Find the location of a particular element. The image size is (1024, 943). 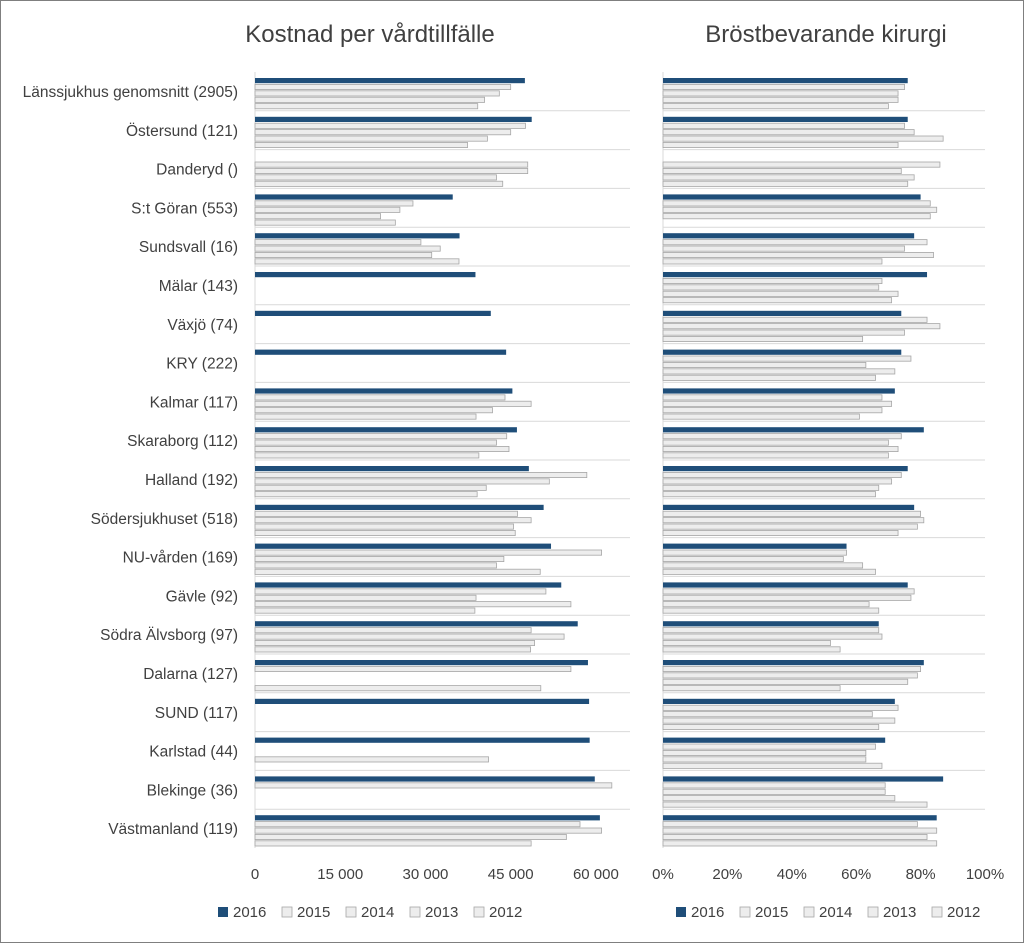

category-label: Karlstad (44) is located at coordinates (193, 752).